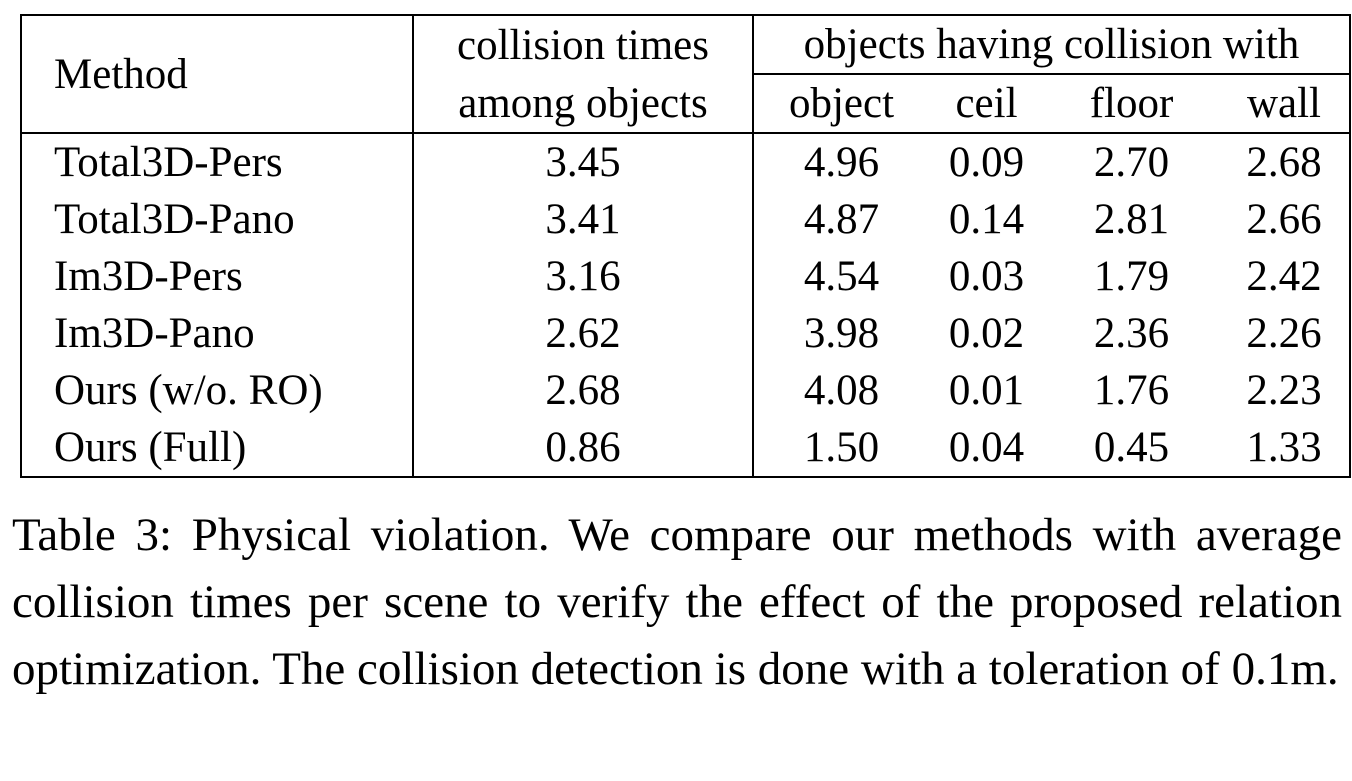  I want to click on cell-object-best: 1.50, so click(841, 447).